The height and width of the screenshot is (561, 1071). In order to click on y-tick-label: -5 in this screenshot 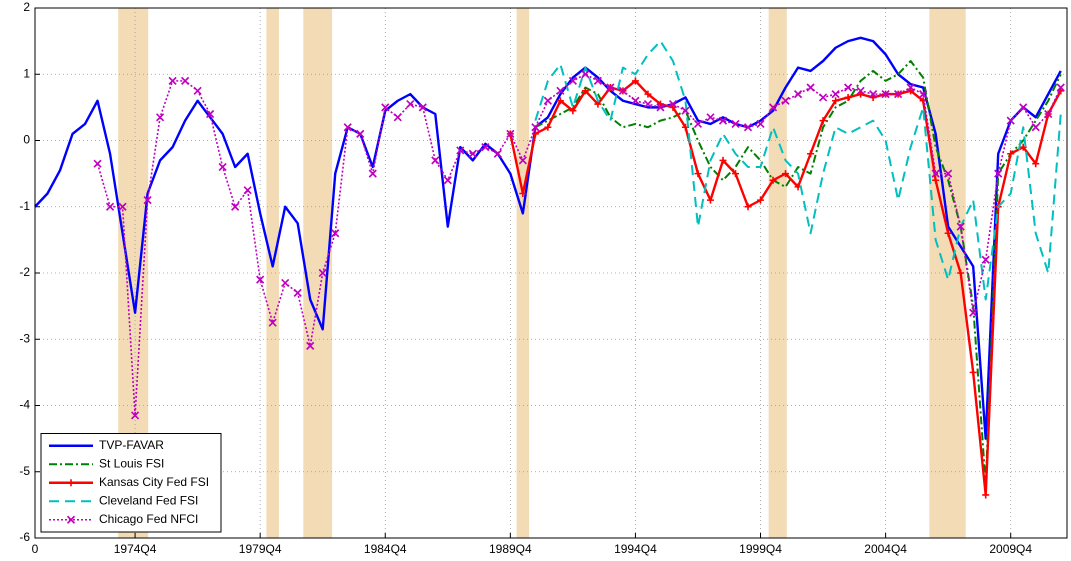, I will do `click(24, 471)`.